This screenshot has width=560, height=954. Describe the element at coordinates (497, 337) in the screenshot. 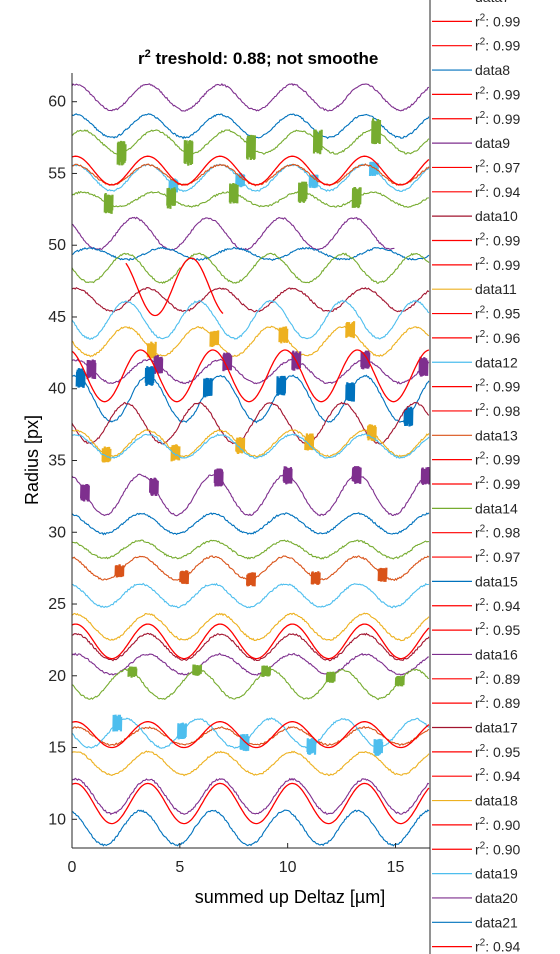

I see `legend-entry-label: r2: 0.96` at that location.